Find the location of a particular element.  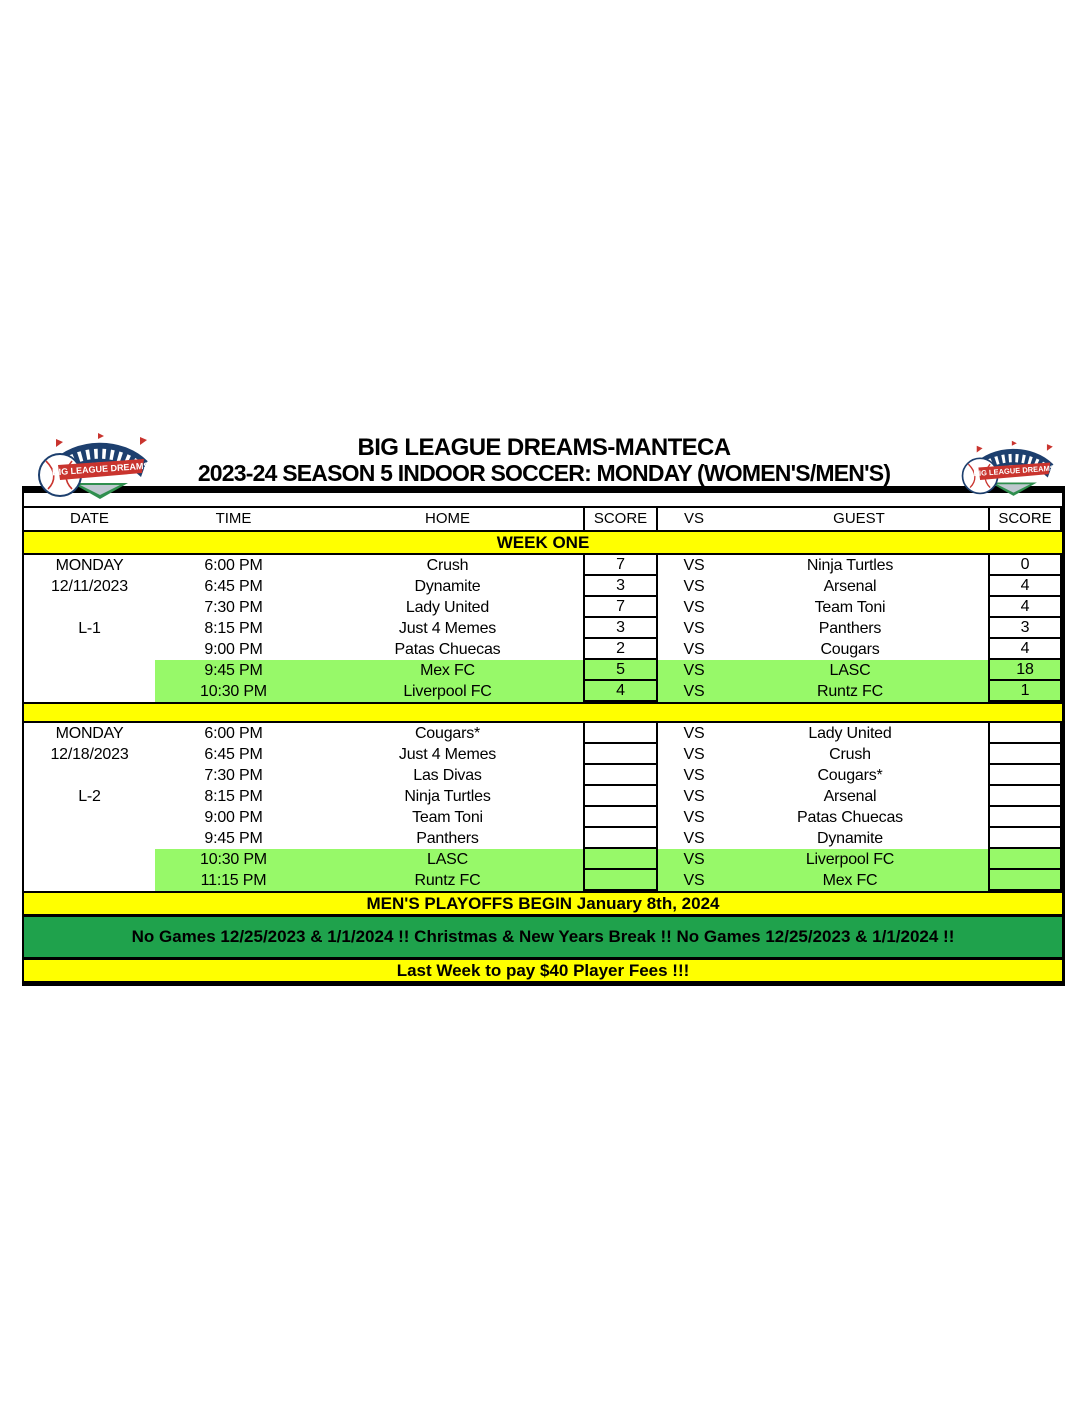

guest-team-cell: Ninja Turtles is located at coordinates (850, 565).